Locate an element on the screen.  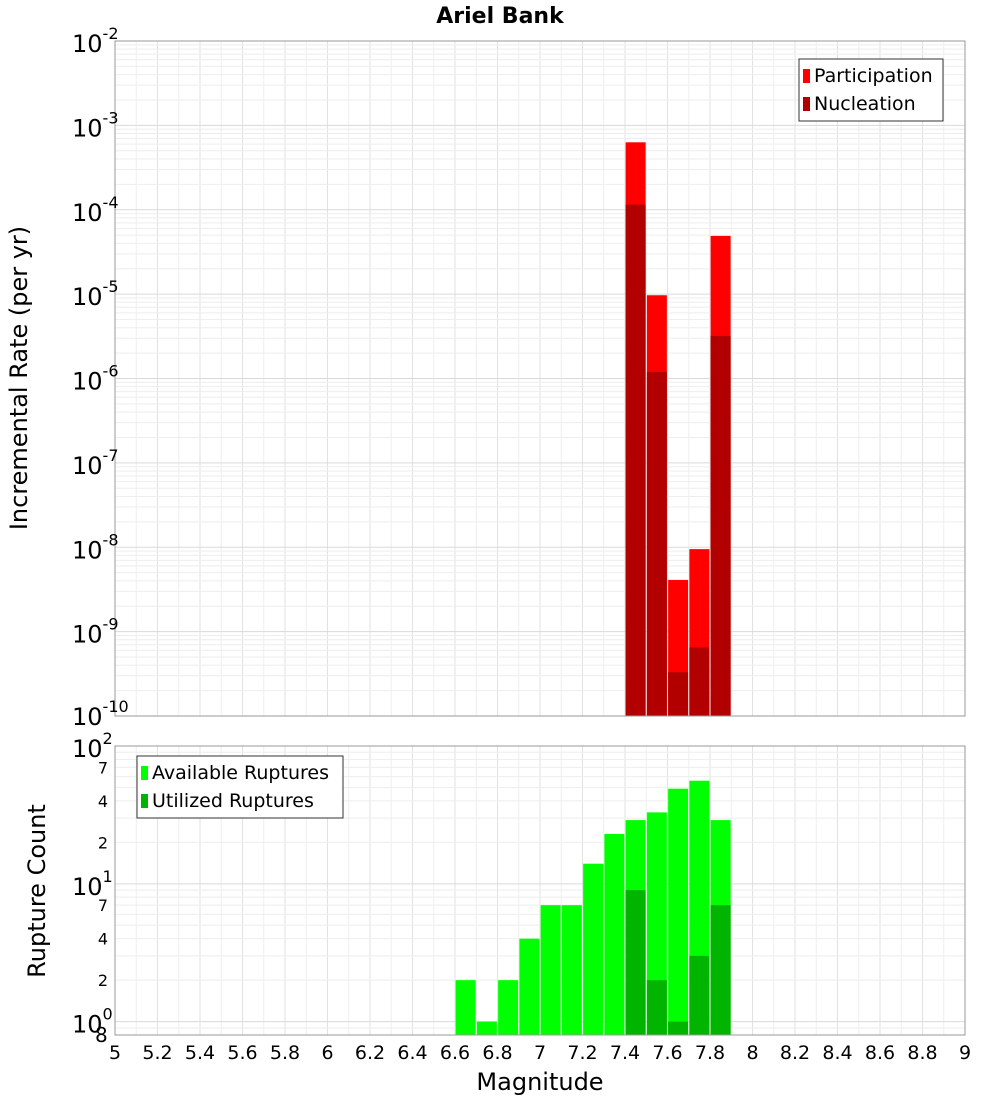
top-legend: Participation Nucleation is located at coordinates (871, 90).